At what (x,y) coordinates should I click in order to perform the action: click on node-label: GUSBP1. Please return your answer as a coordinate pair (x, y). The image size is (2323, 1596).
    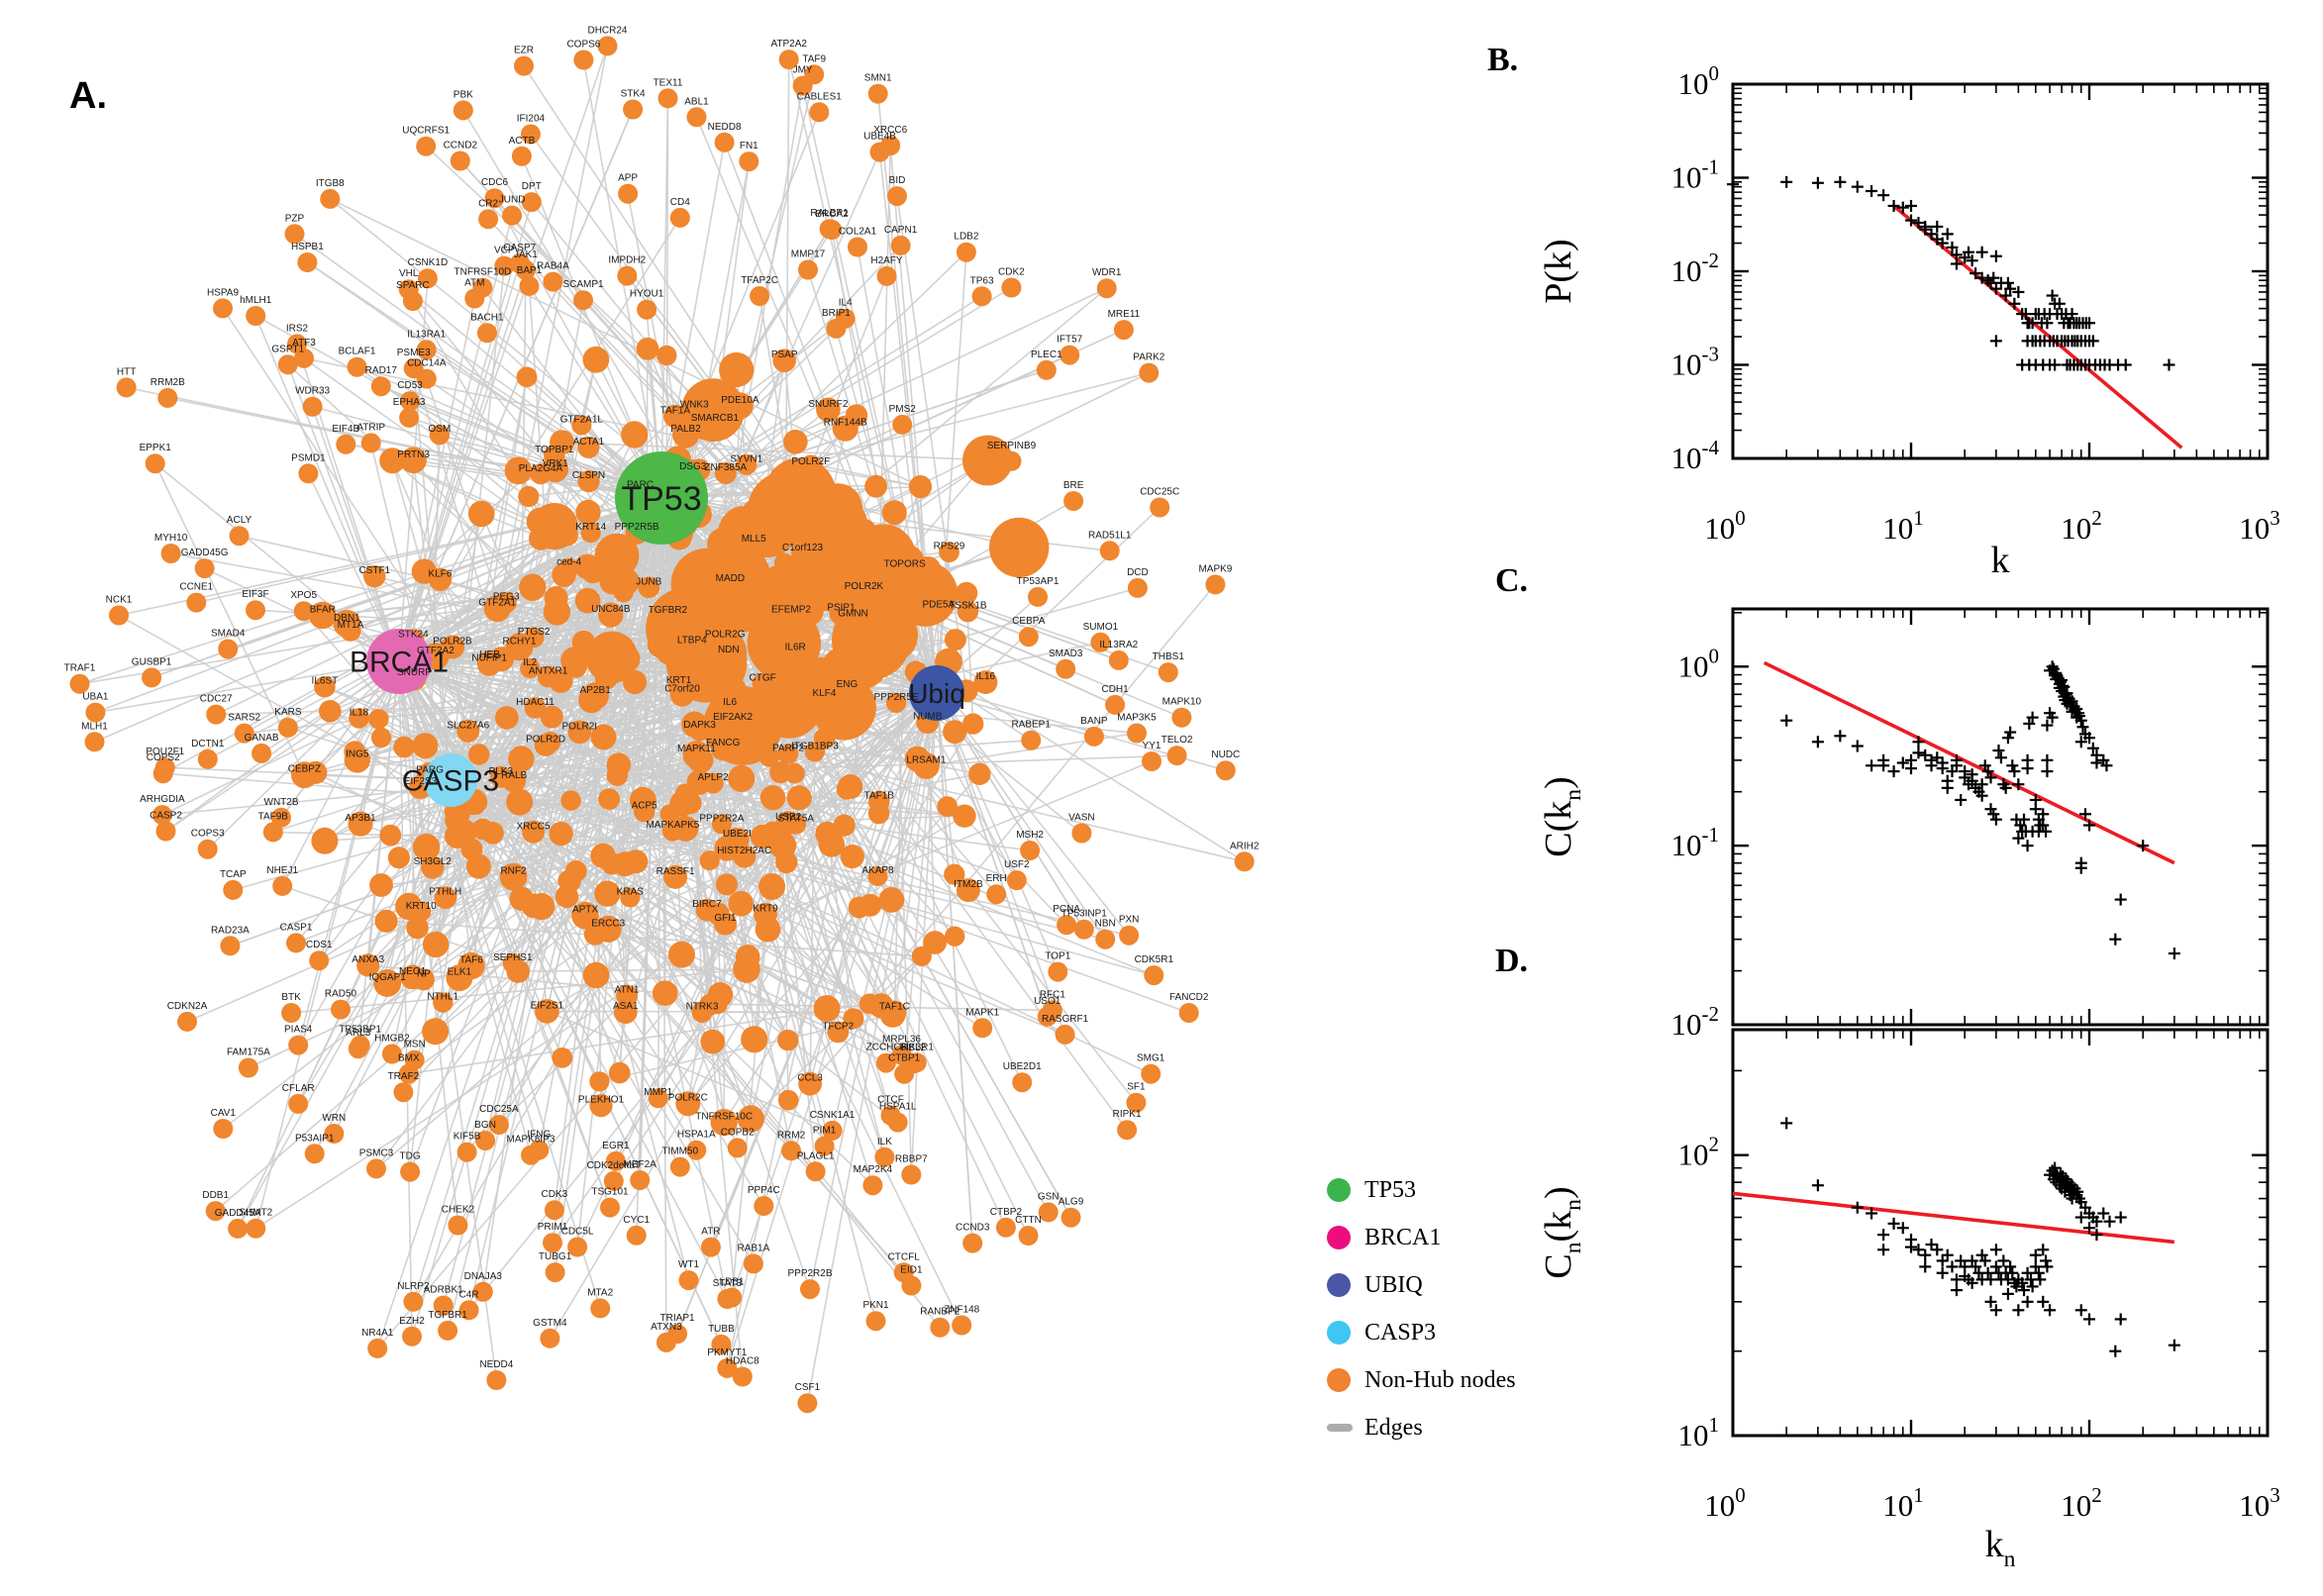
    Looking at the image, I should click on (152, 661).